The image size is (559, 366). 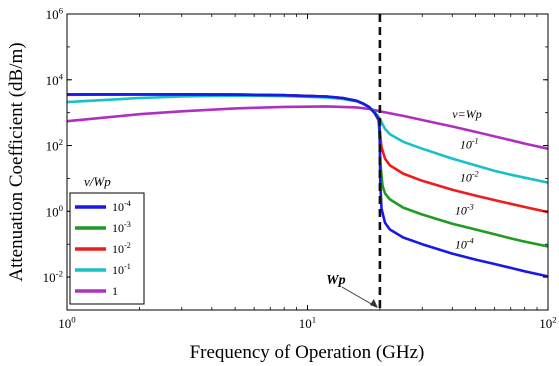 What do you see at coordinates (97, 181) in the screenshot?
I see `legend-title: v/Wp` at bounding box center [97, 181].